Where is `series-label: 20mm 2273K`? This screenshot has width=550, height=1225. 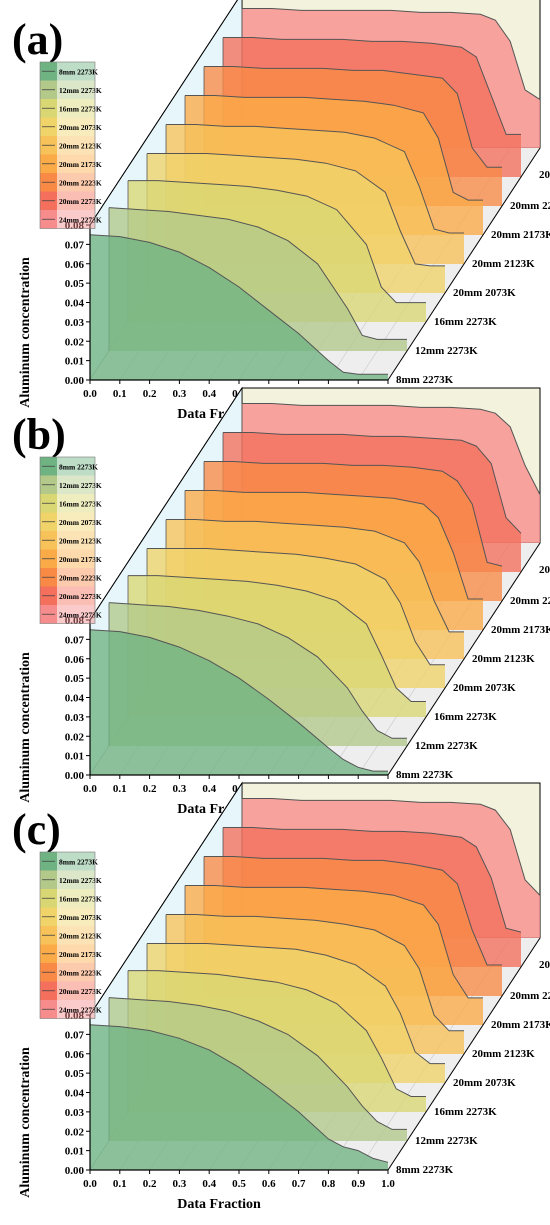 series-label: 20mm 2273K is located at coordinates (544, 570).